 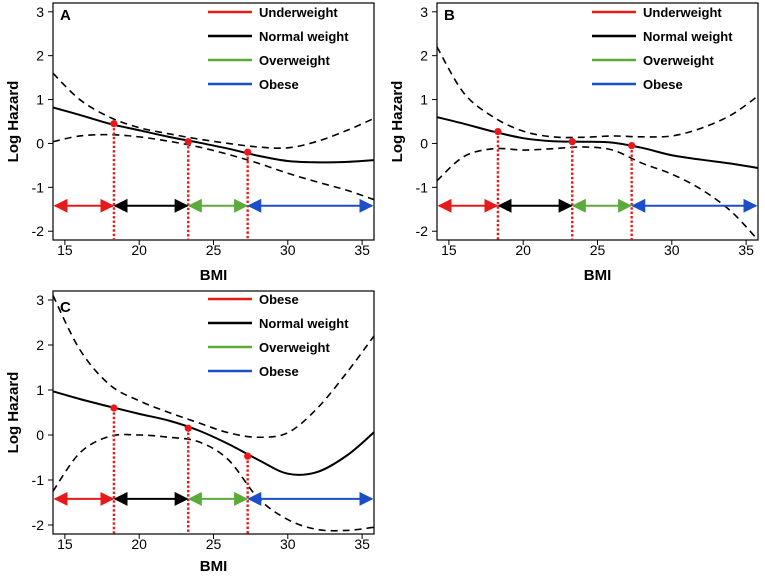 What do you see at coordinates (65, 307) in the screenshot?
I see `panel-label: C` at bounding box center [65, 307].